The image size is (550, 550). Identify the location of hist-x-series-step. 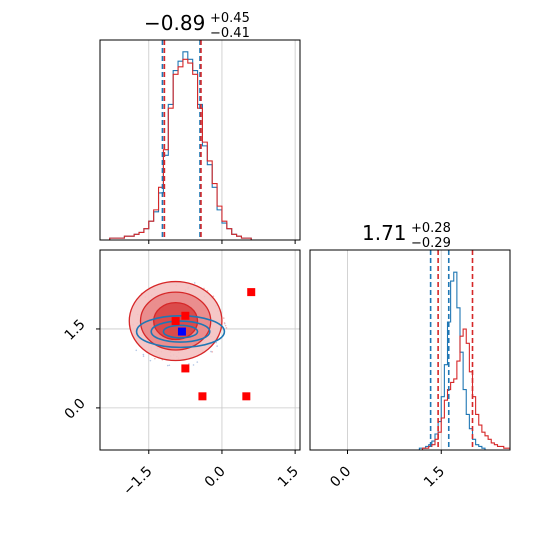
(200, 149).